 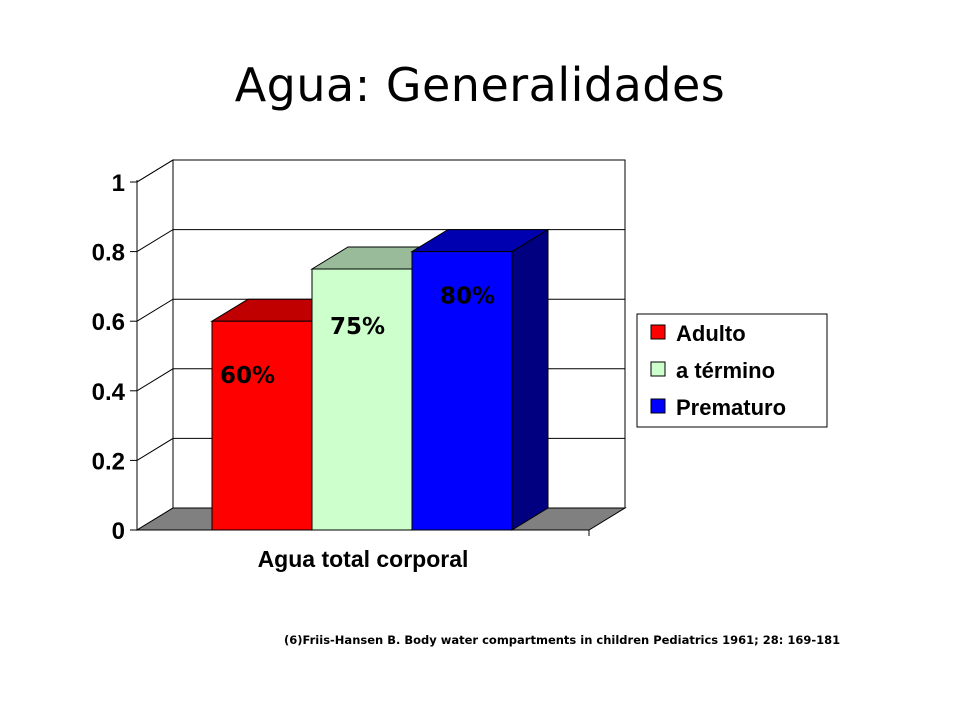 I want to click on legend: Adulto a término Prematuro, so click(x=732, y=370).